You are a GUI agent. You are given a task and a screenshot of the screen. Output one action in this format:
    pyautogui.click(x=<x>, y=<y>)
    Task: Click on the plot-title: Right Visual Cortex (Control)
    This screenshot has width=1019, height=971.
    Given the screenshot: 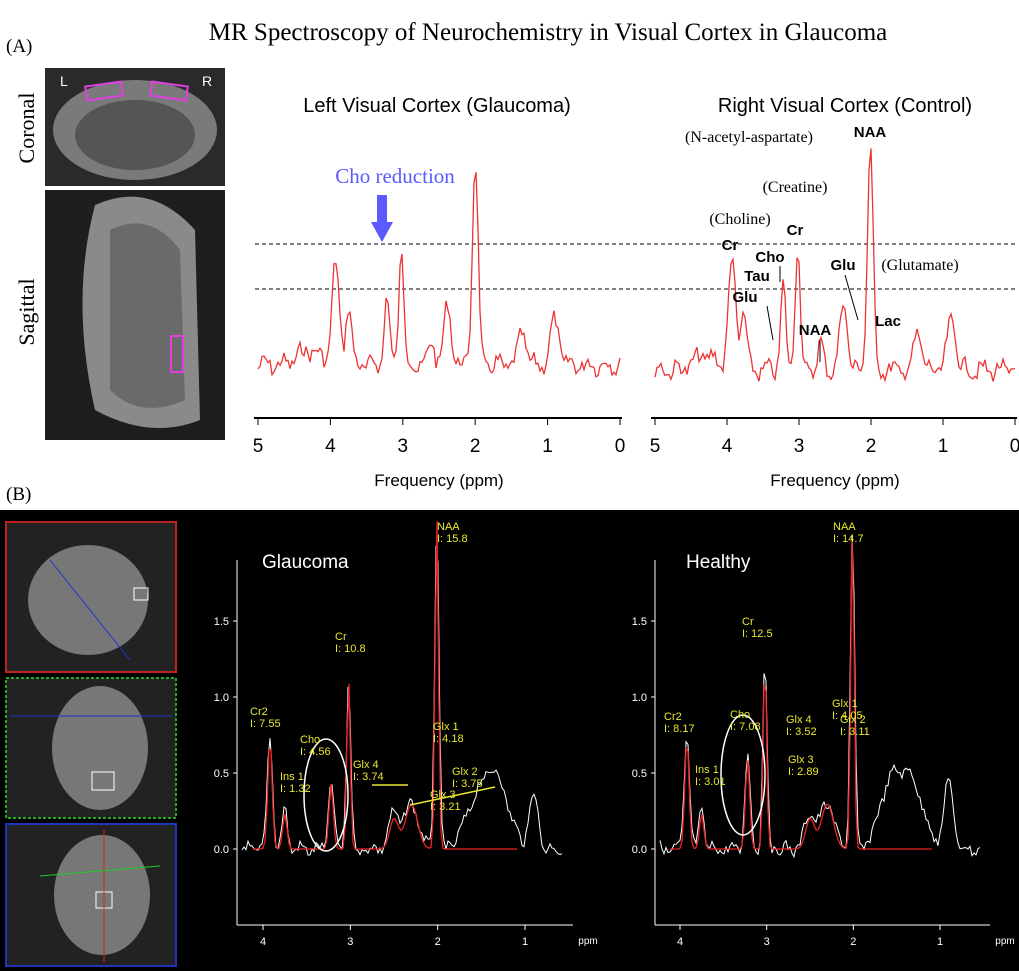 What is the action you would take?
    pyautogui.click(x=845, y=106)
    